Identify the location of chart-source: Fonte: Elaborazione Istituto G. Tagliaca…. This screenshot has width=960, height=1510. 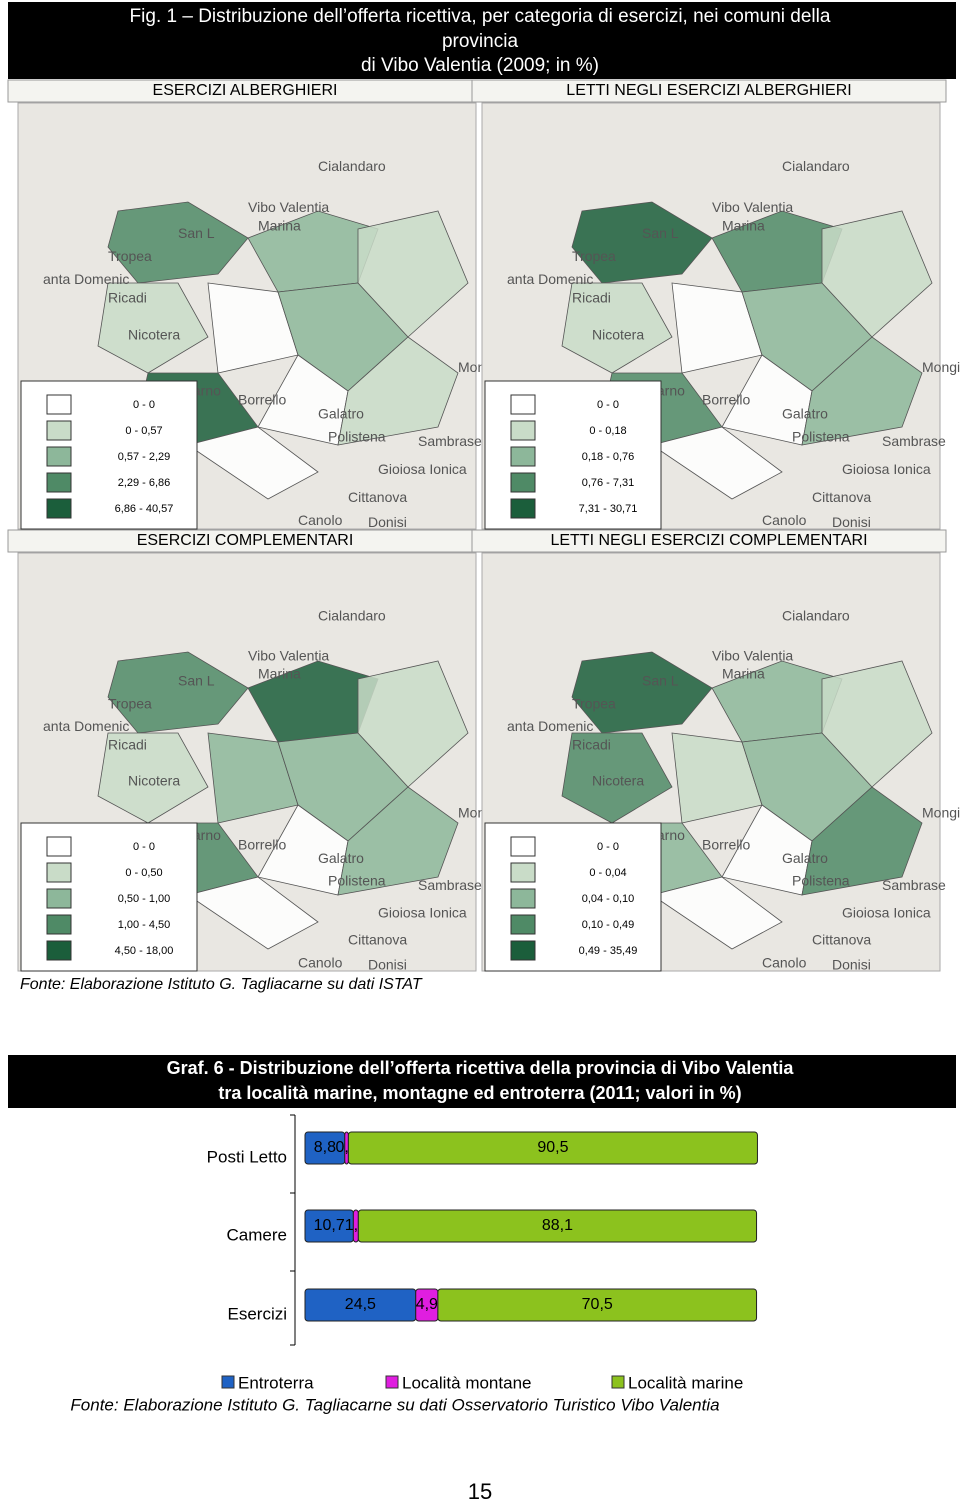
(394, 1404).